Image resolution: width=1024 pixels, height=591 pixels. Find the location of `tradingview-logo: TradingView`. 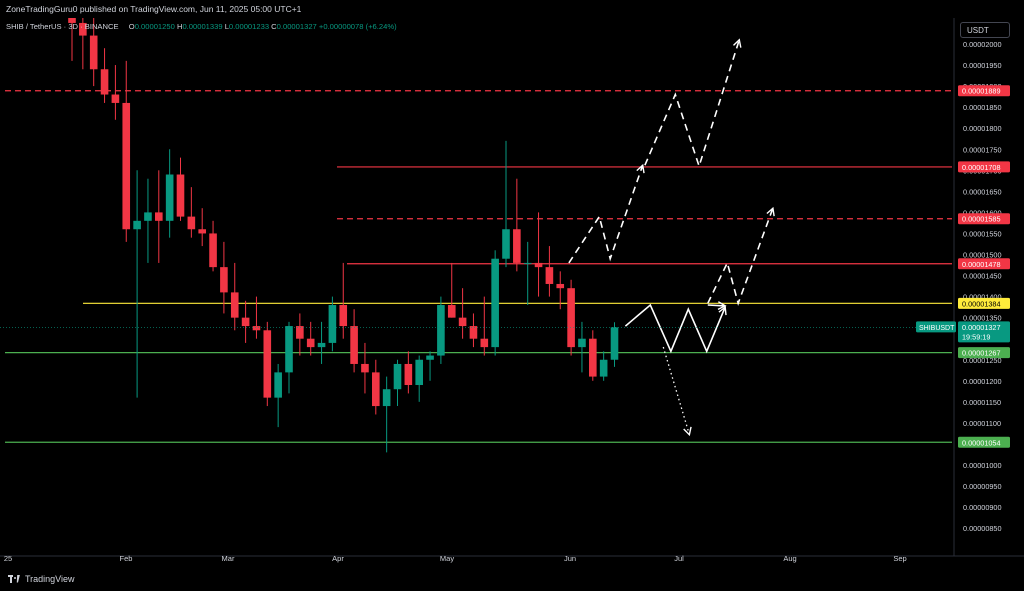

tradingview-logo: TradingView is located at coordinates (41, 579).